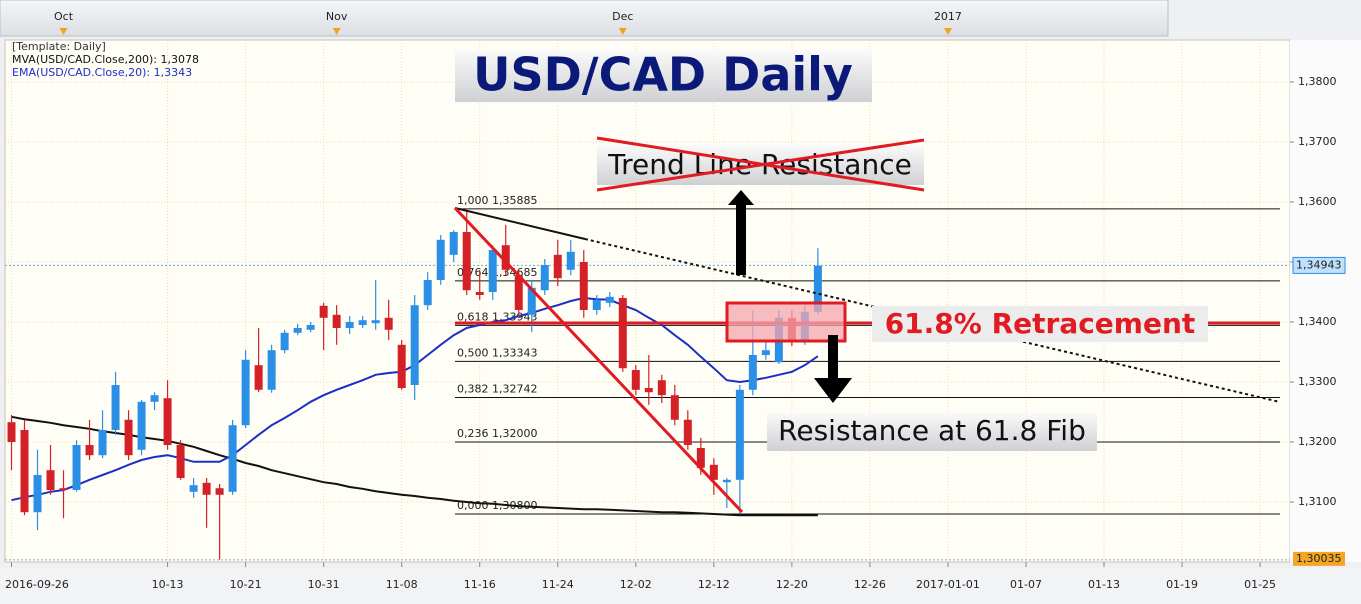 The width and height of the screenshot is (1361, 604). I want to click on fib-label: 0,382 1,32742, so click(497, 388).